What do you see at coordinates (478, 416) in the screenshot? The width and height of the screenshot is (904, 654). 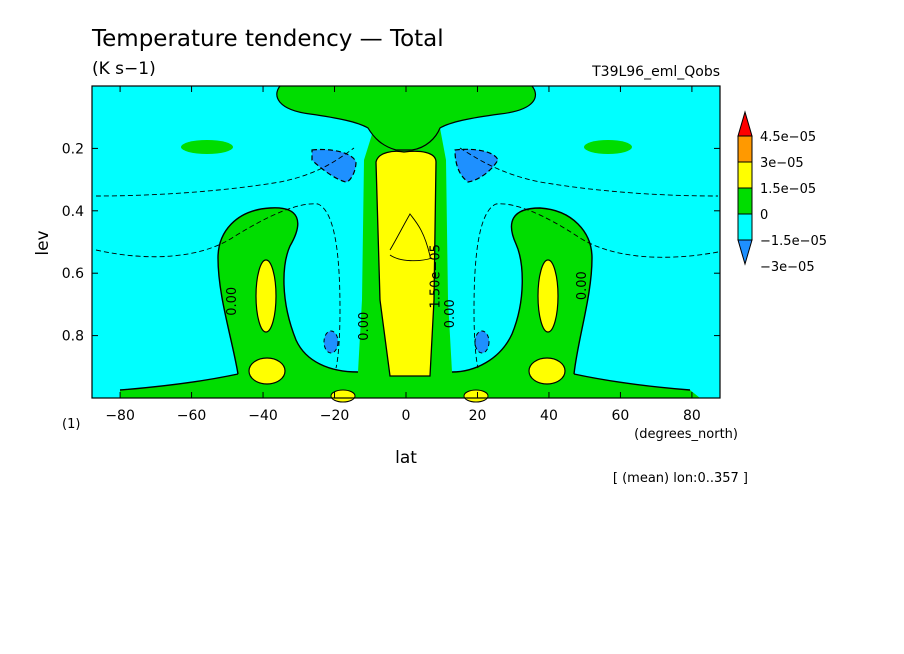 I see `x-tick-label: 20` at bounding box center [478, 416].